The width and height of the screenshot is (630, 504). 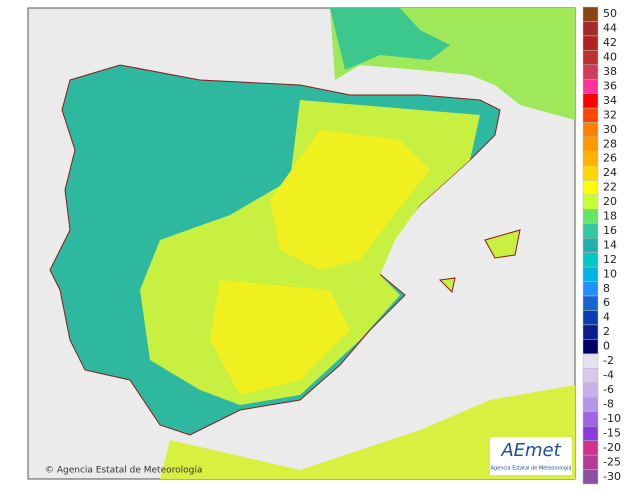 What do you see at coordinates (531, 468) in the screenshot?
I see `logo-subtitle: Agencia Estatal de Meteorología` at bounding box center [531, 468].